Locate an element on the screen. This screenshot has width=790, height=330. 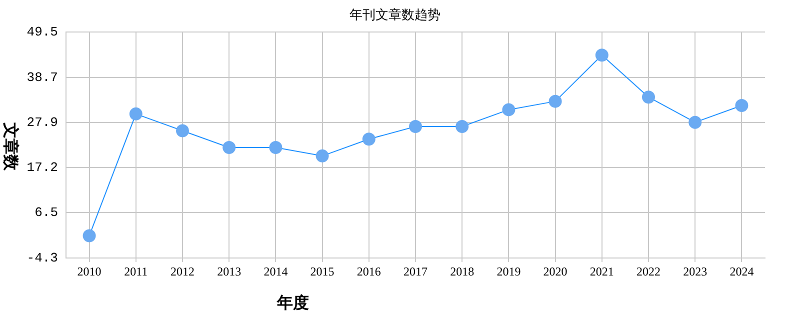
y-axis-title: 文章数 is located at coordinates (10, 146).